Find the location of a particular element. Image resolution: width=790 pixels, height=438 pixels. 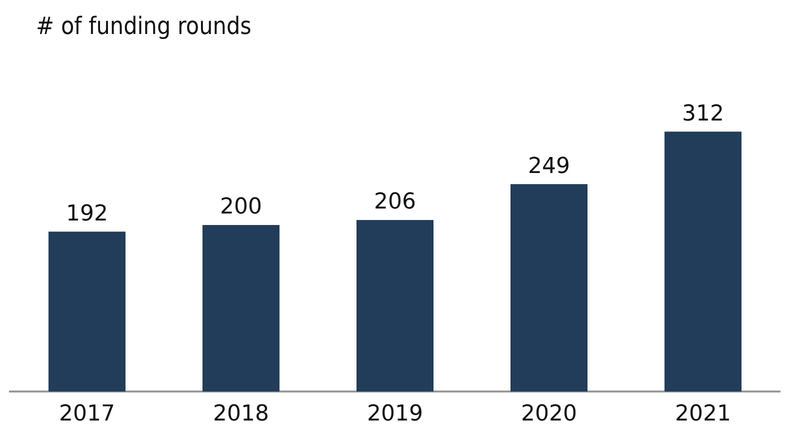

data-label: 200 is located at coordinates (241, 207).